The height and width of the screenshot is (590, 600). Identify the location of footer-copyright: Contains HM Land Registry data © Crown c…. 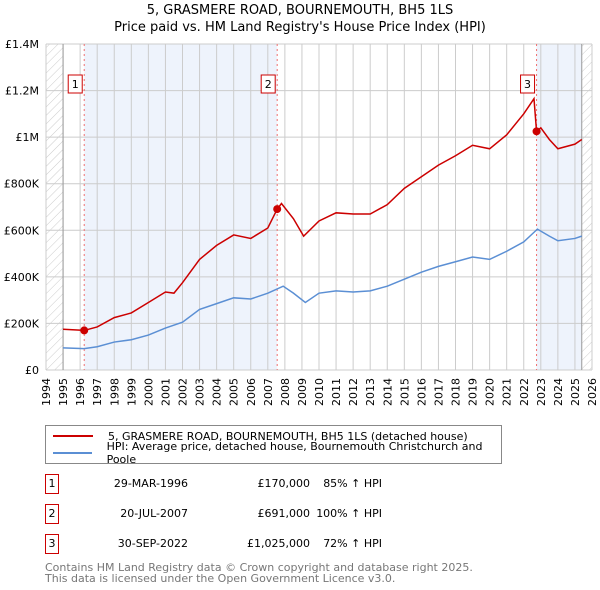
(259, 567).